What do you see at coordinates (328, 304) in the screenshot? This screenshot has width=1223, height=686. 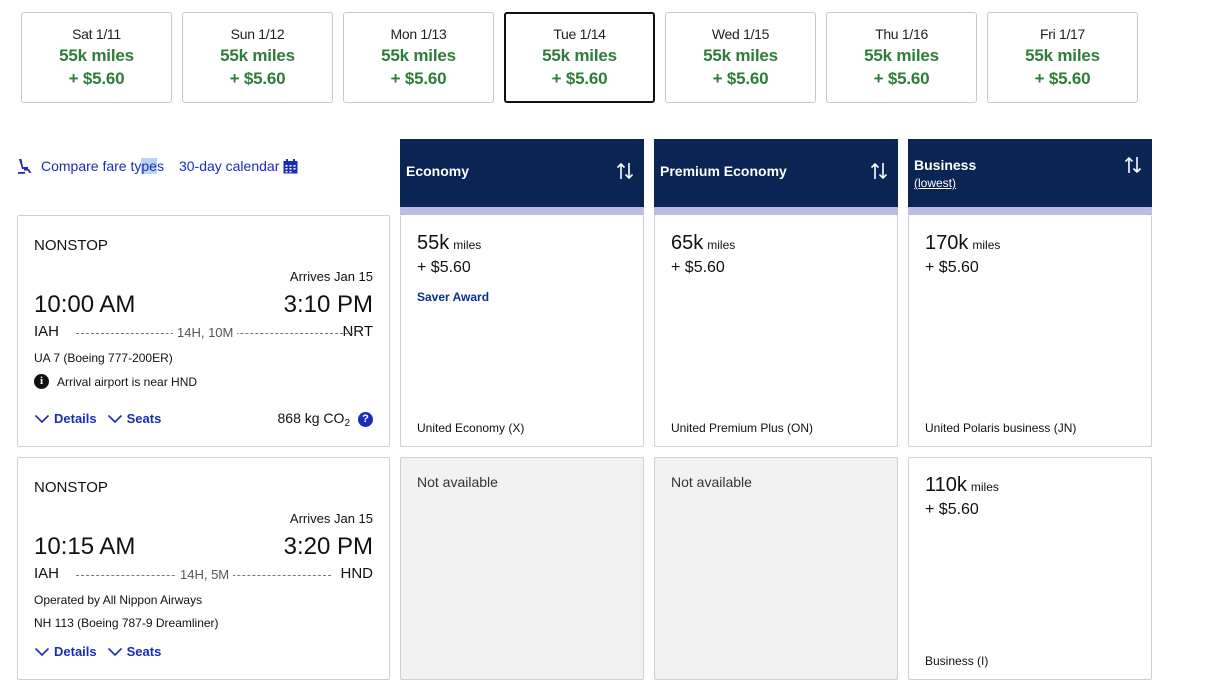 I see `arrival-time: 3:10 PM` at bounding box center [328, 304].